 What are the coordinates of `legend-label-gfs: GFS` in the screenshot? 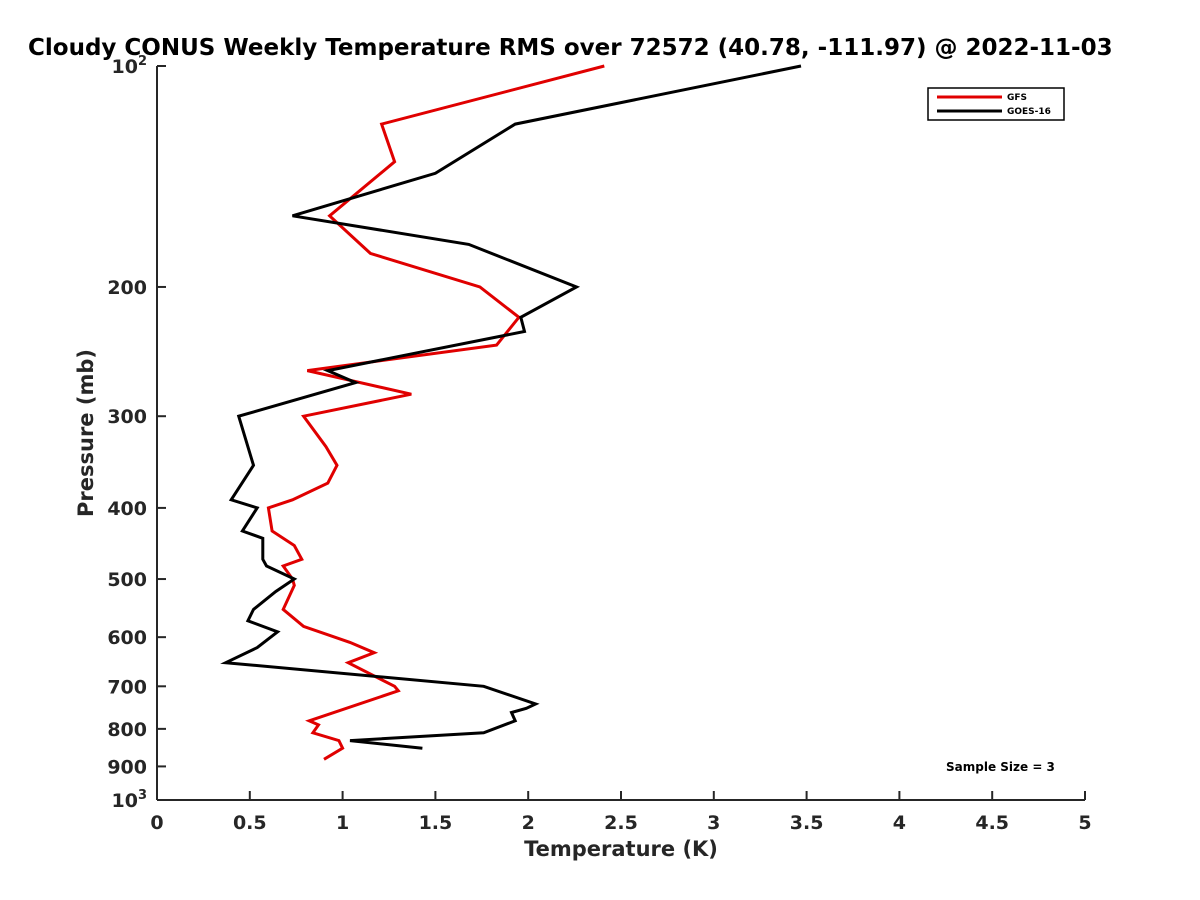 It's located at (1017, 98).